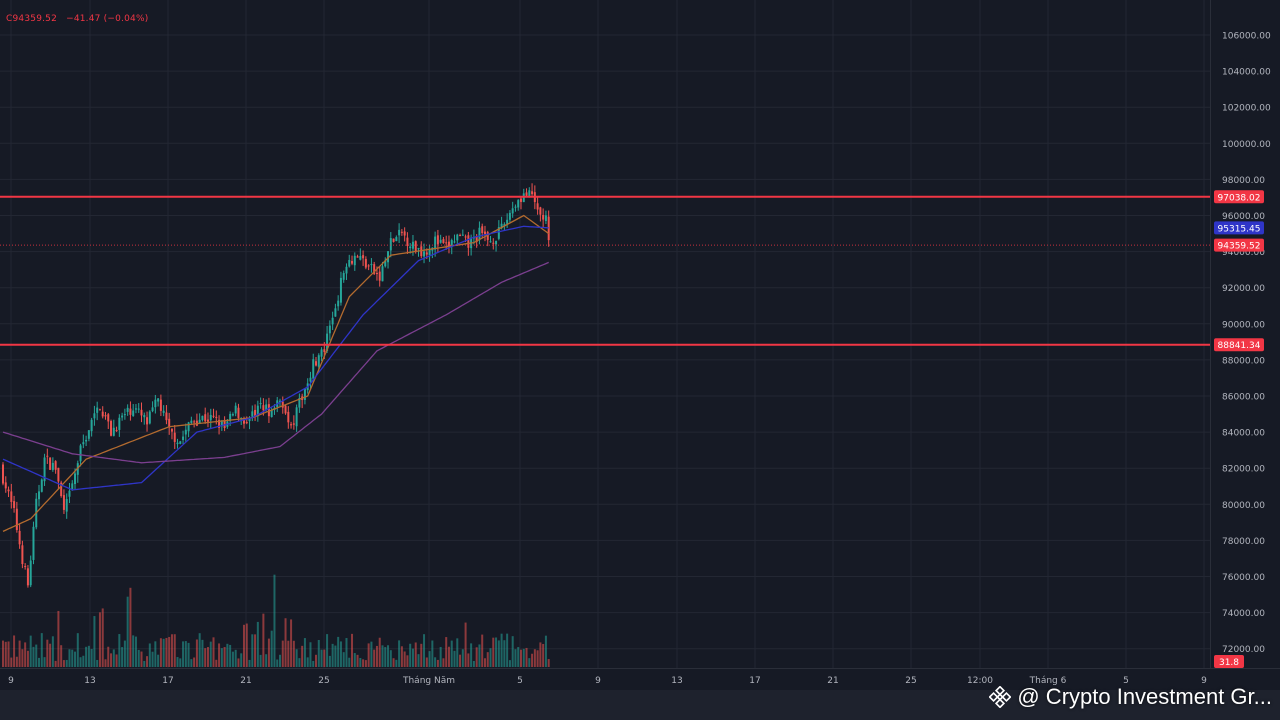 The height and width of the screenshot is (720, 1280). I want to click on time-tick-label: 5, so click(520, 681).